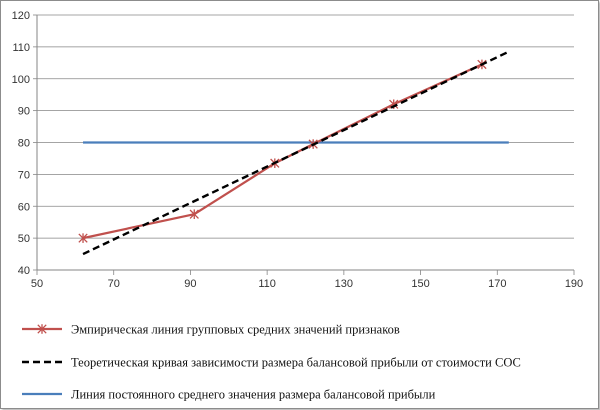  What do you see at coordinates (24, 175) in the screenshot?
I see `y-tick-label: 70` at bounding box center [24, 175].